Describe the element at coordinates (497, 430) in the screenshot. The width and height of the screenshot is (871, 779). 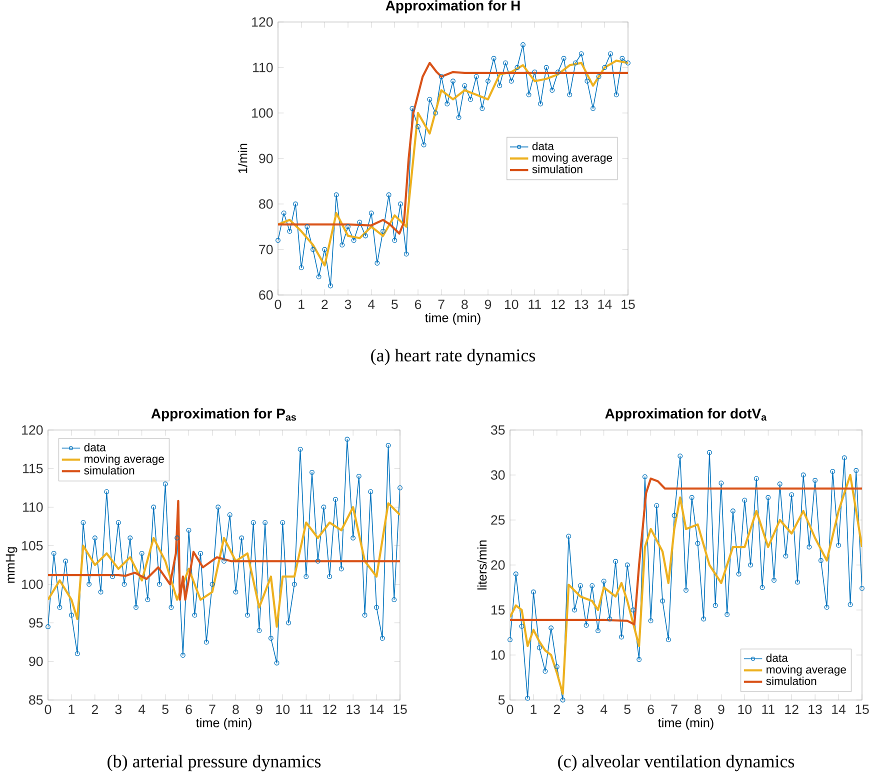
I see `y-tick-label: 35` at that location.